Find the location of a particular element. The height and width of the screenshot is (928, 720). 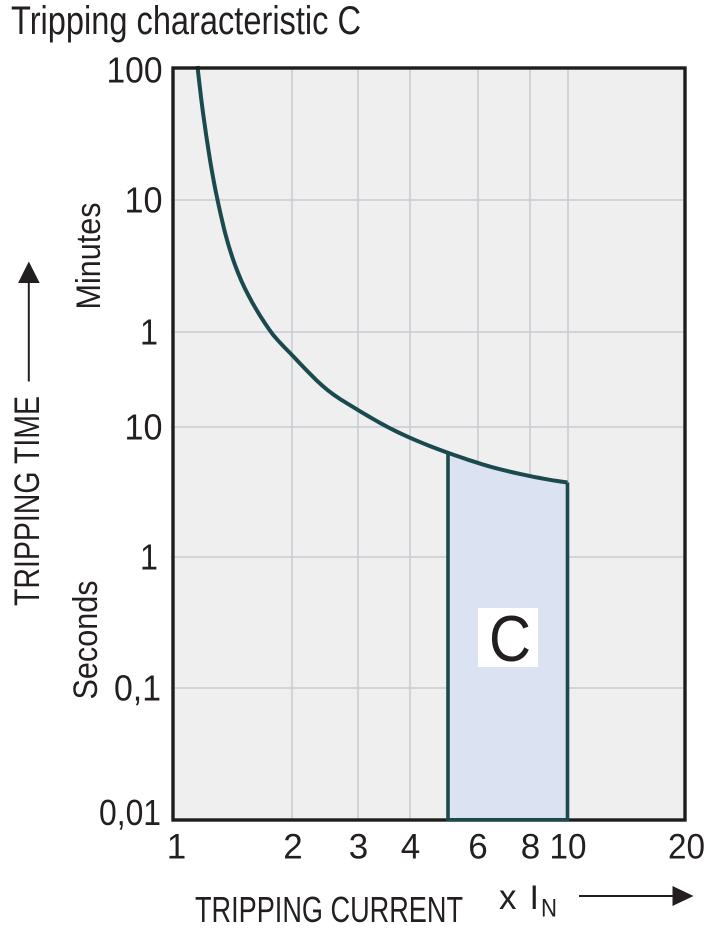

svg-text: 6 is located at coordinates (477, 847).